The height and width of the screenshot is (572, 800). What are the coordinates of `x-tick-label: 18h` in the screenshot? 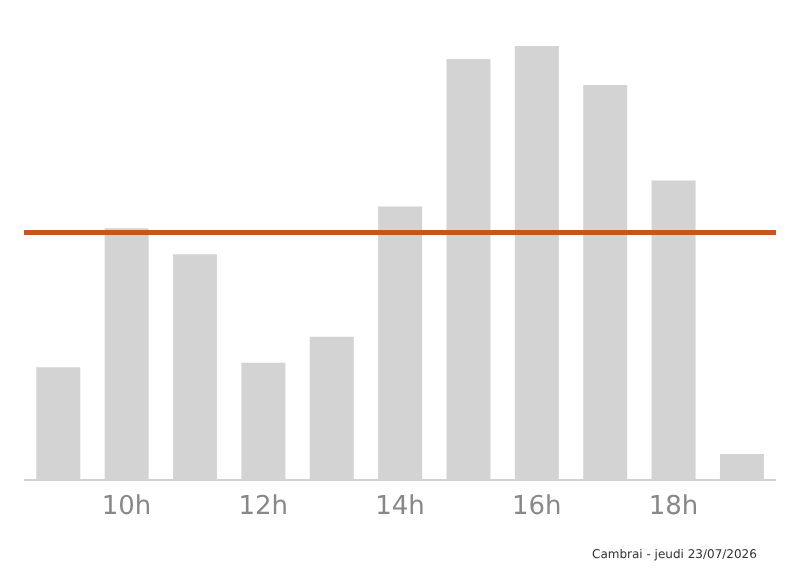 It's located at (673, 507).